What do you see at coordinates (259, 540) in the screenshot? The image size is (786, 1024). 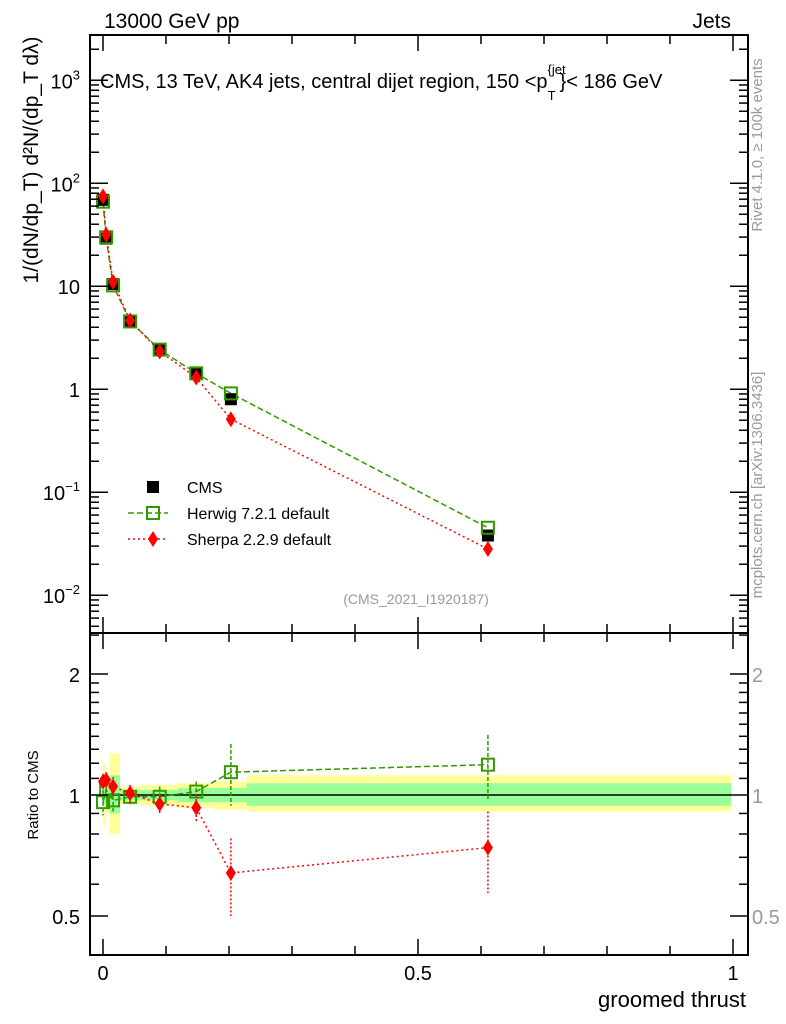 I see `legend-label: Sherpa 2.2.9 default` at bounding box center [259, 540].